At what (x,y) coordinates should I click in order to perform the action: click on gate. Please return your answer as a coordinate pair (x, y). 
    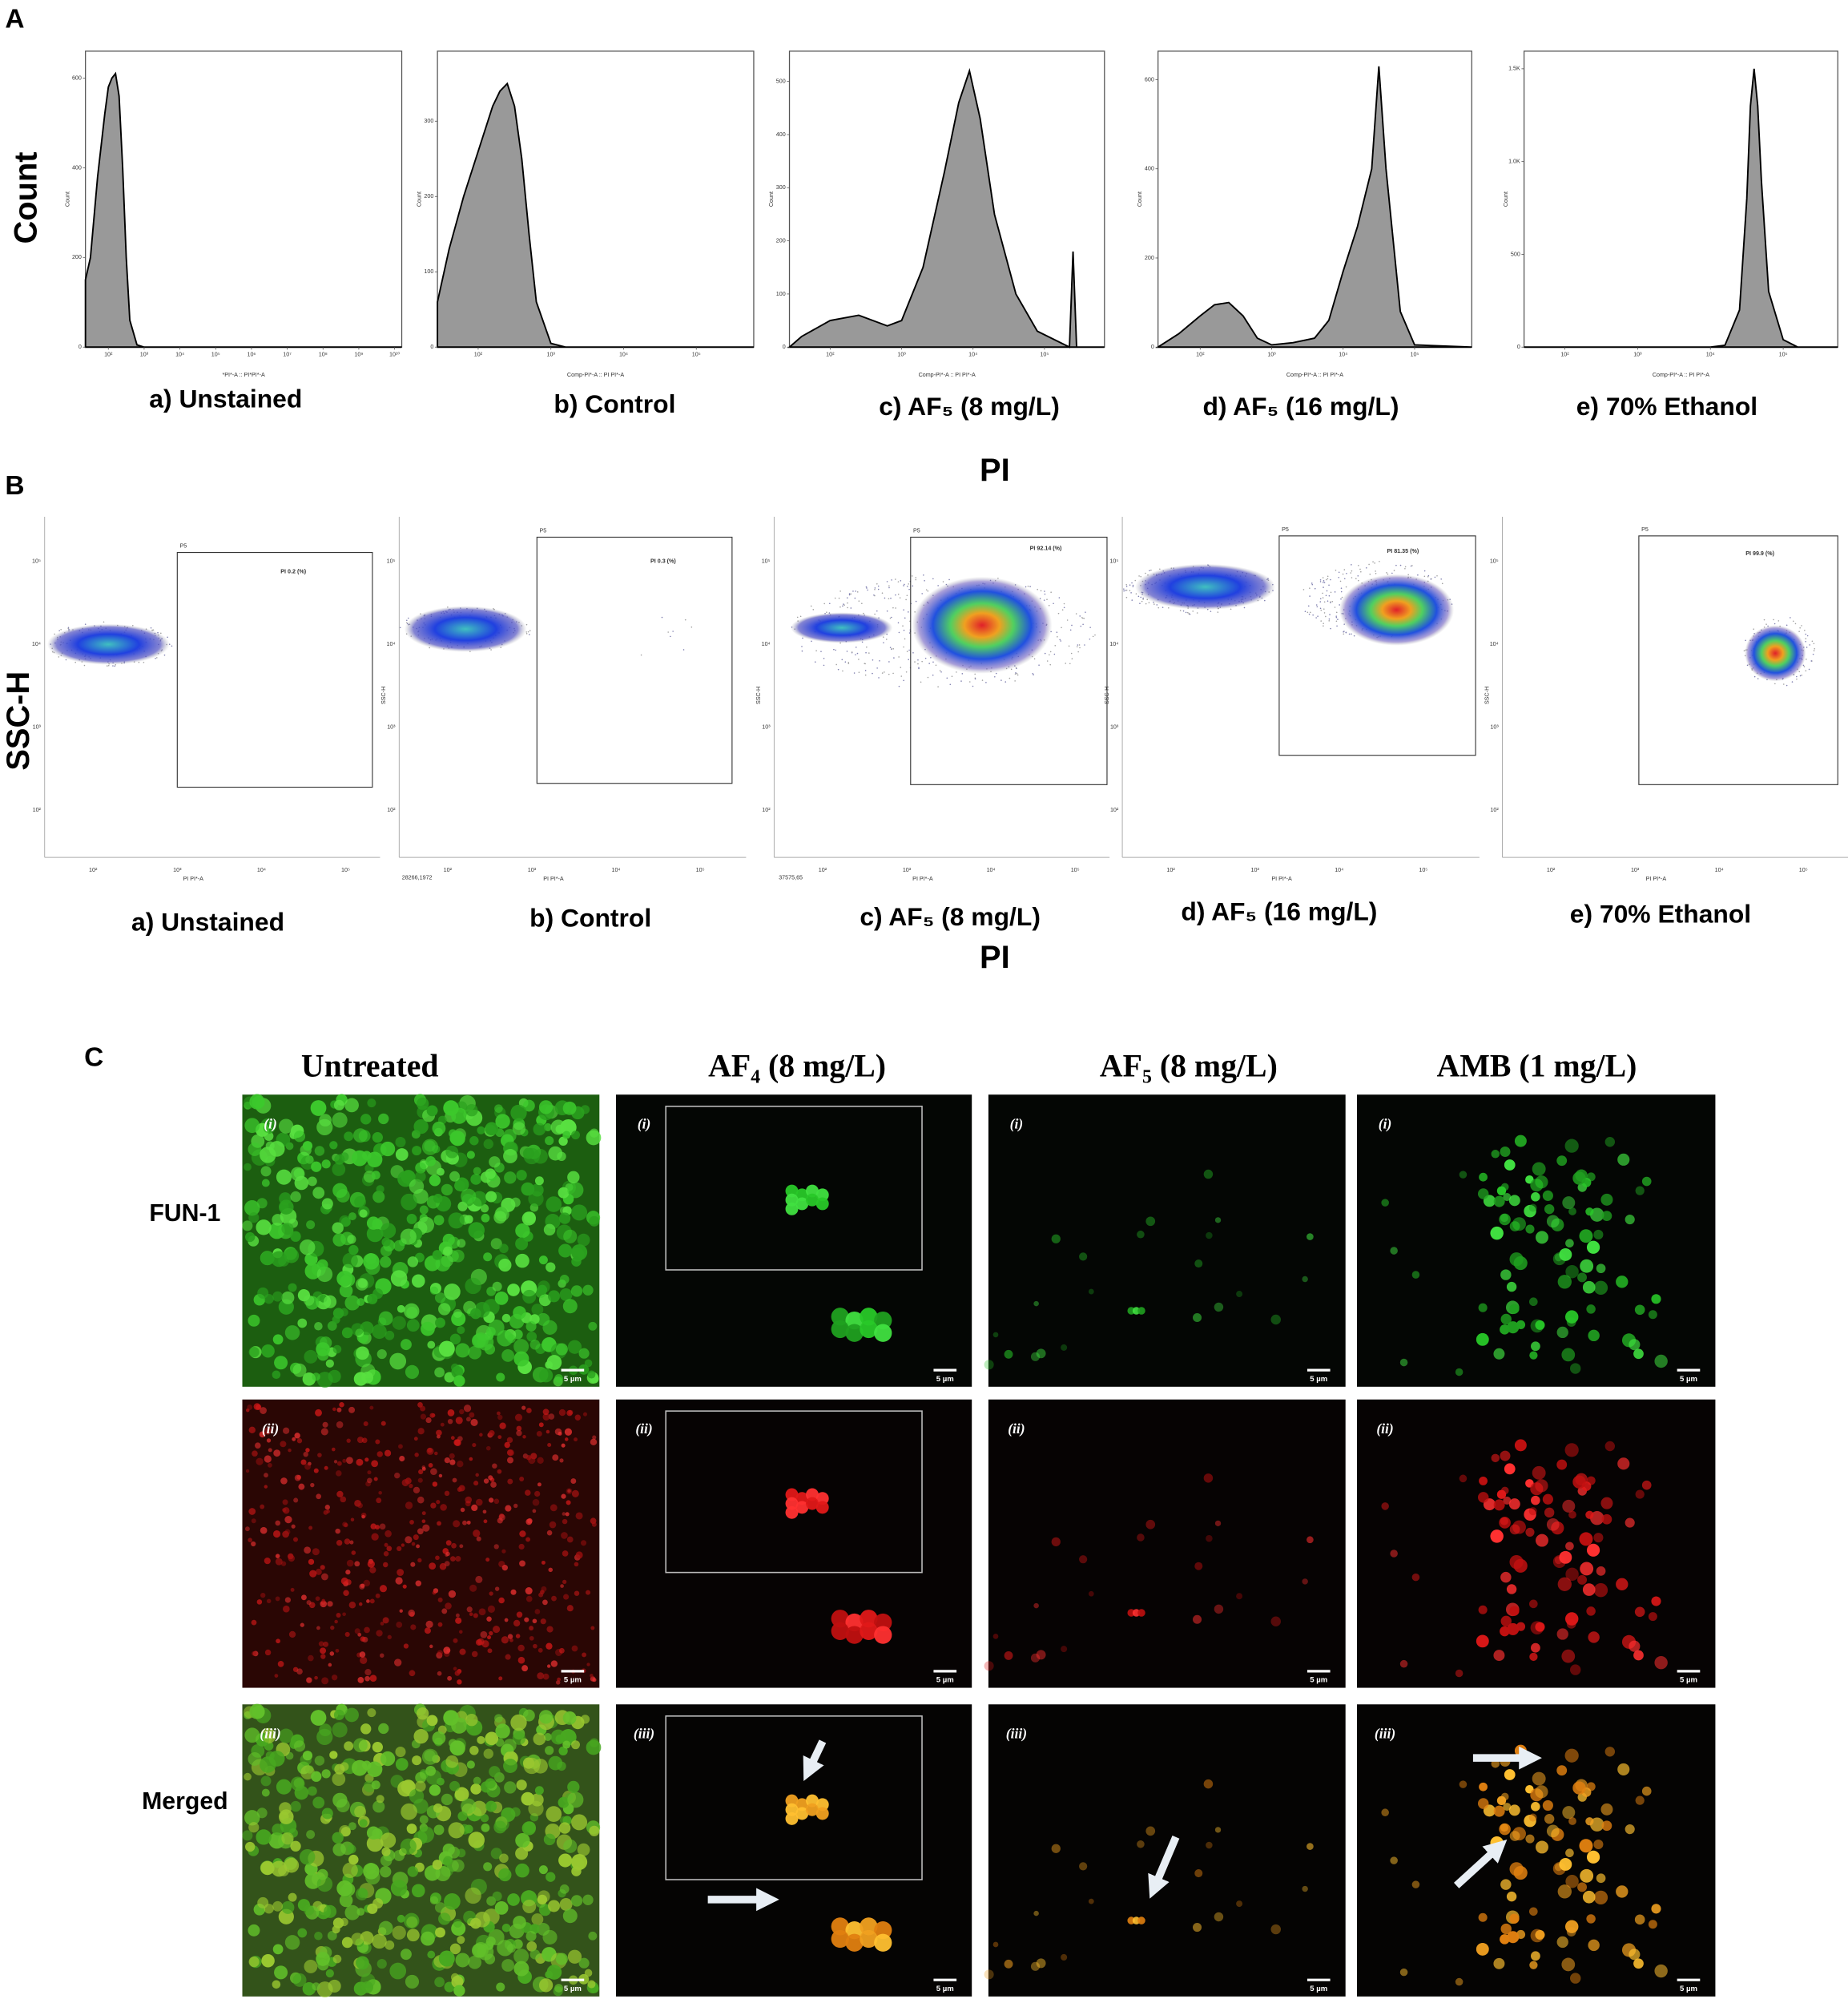
    Looking at the image, I should click on (1377, 645).